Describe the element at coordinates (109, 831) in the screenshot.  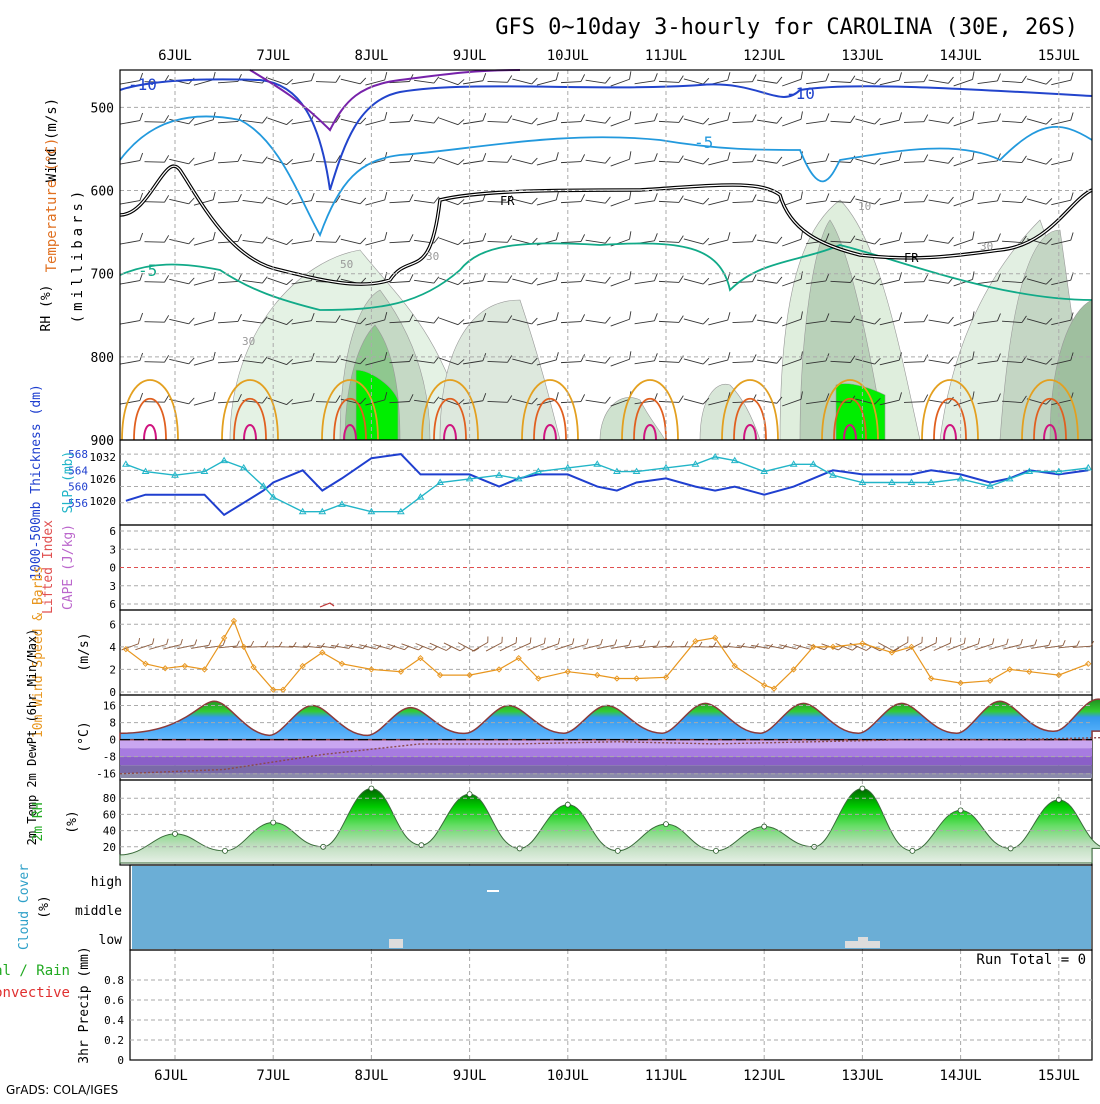
I see `rh-tick: 40` at that location.